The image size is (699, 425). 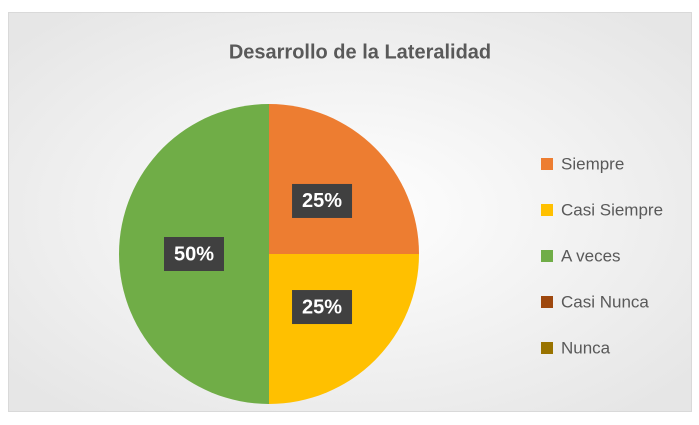 What do you see at coordinates (360, 52) in the screenshot?
I see `chart-title: Desarrollo de la Lateralidad` at bounding box center [360, 52].